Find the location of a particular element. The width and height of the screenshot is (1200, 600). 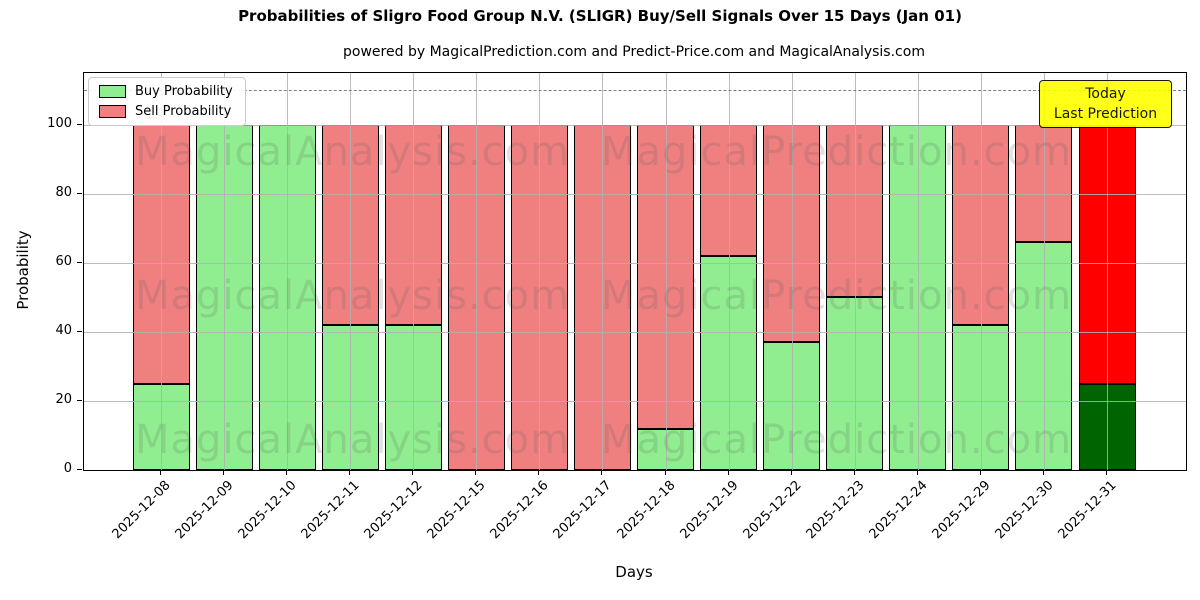

buy-probability-swatch is located at coordinates (112, 91).